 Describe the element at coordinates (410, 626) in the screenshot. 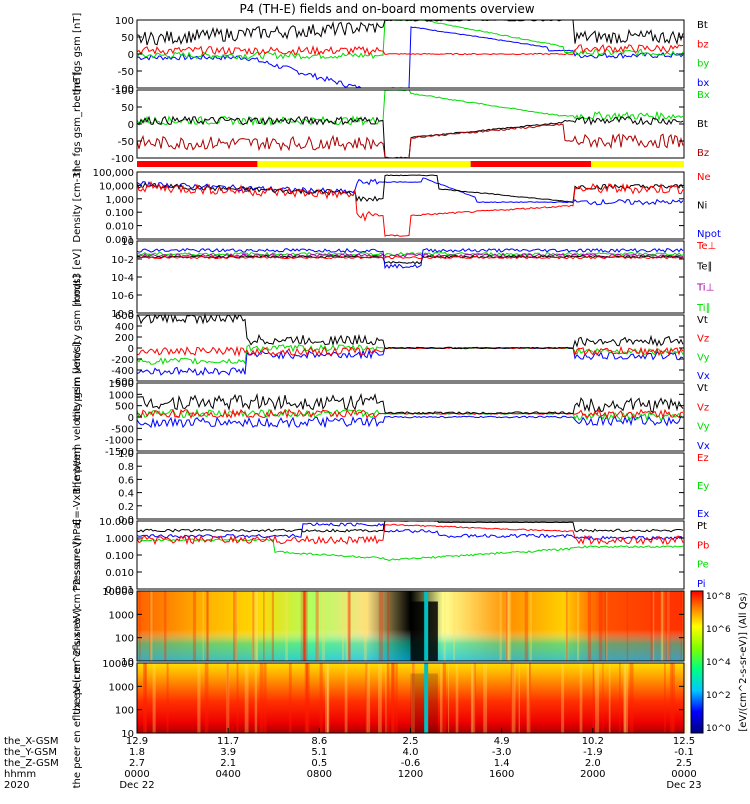

I see `panel-frame` at that location.